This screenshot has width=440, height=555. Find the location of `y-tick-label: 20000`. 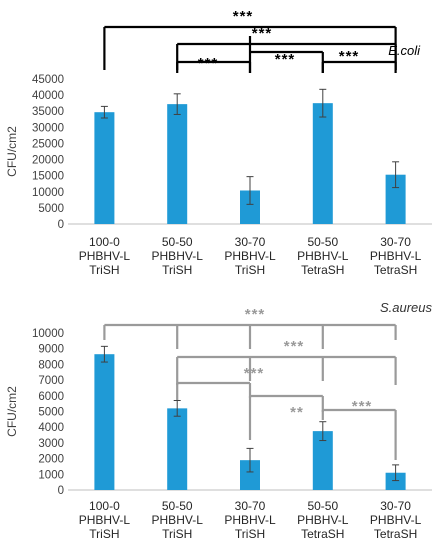

y-tick-label: 20000 is located at coordinates (48, 161).